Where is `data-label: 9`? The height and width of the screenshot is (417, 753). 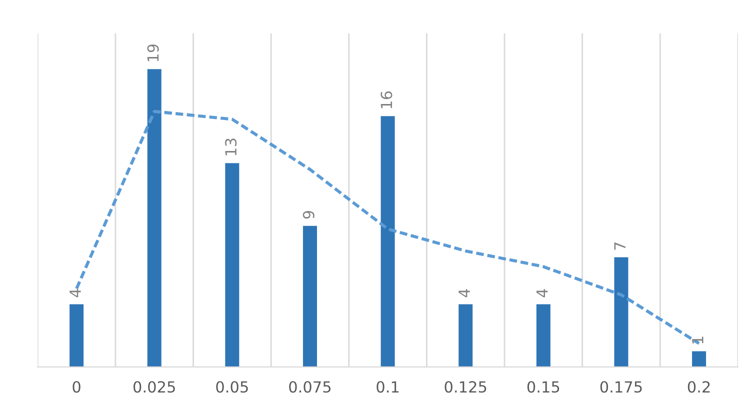 data-label: 9 is located at coordinates (308, 214).